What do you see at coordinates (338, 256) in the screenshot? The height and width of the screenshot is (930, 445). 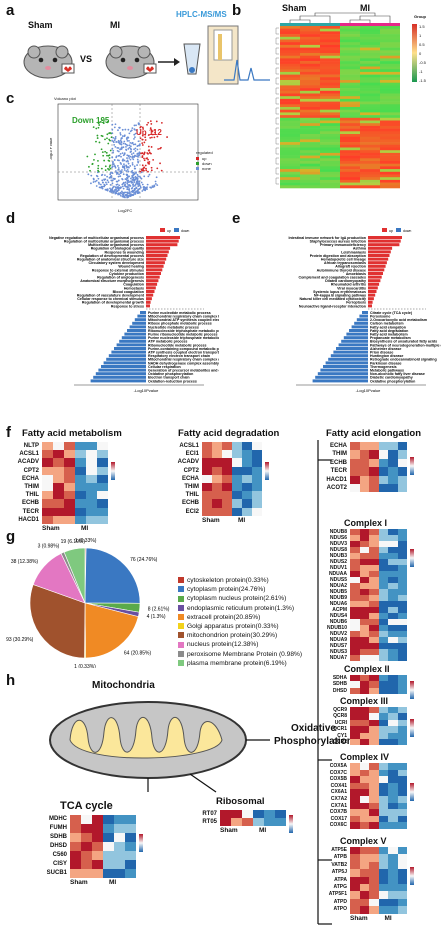 I see `term-up: Protein digestion and absorption` at bounding box center [338, 256].